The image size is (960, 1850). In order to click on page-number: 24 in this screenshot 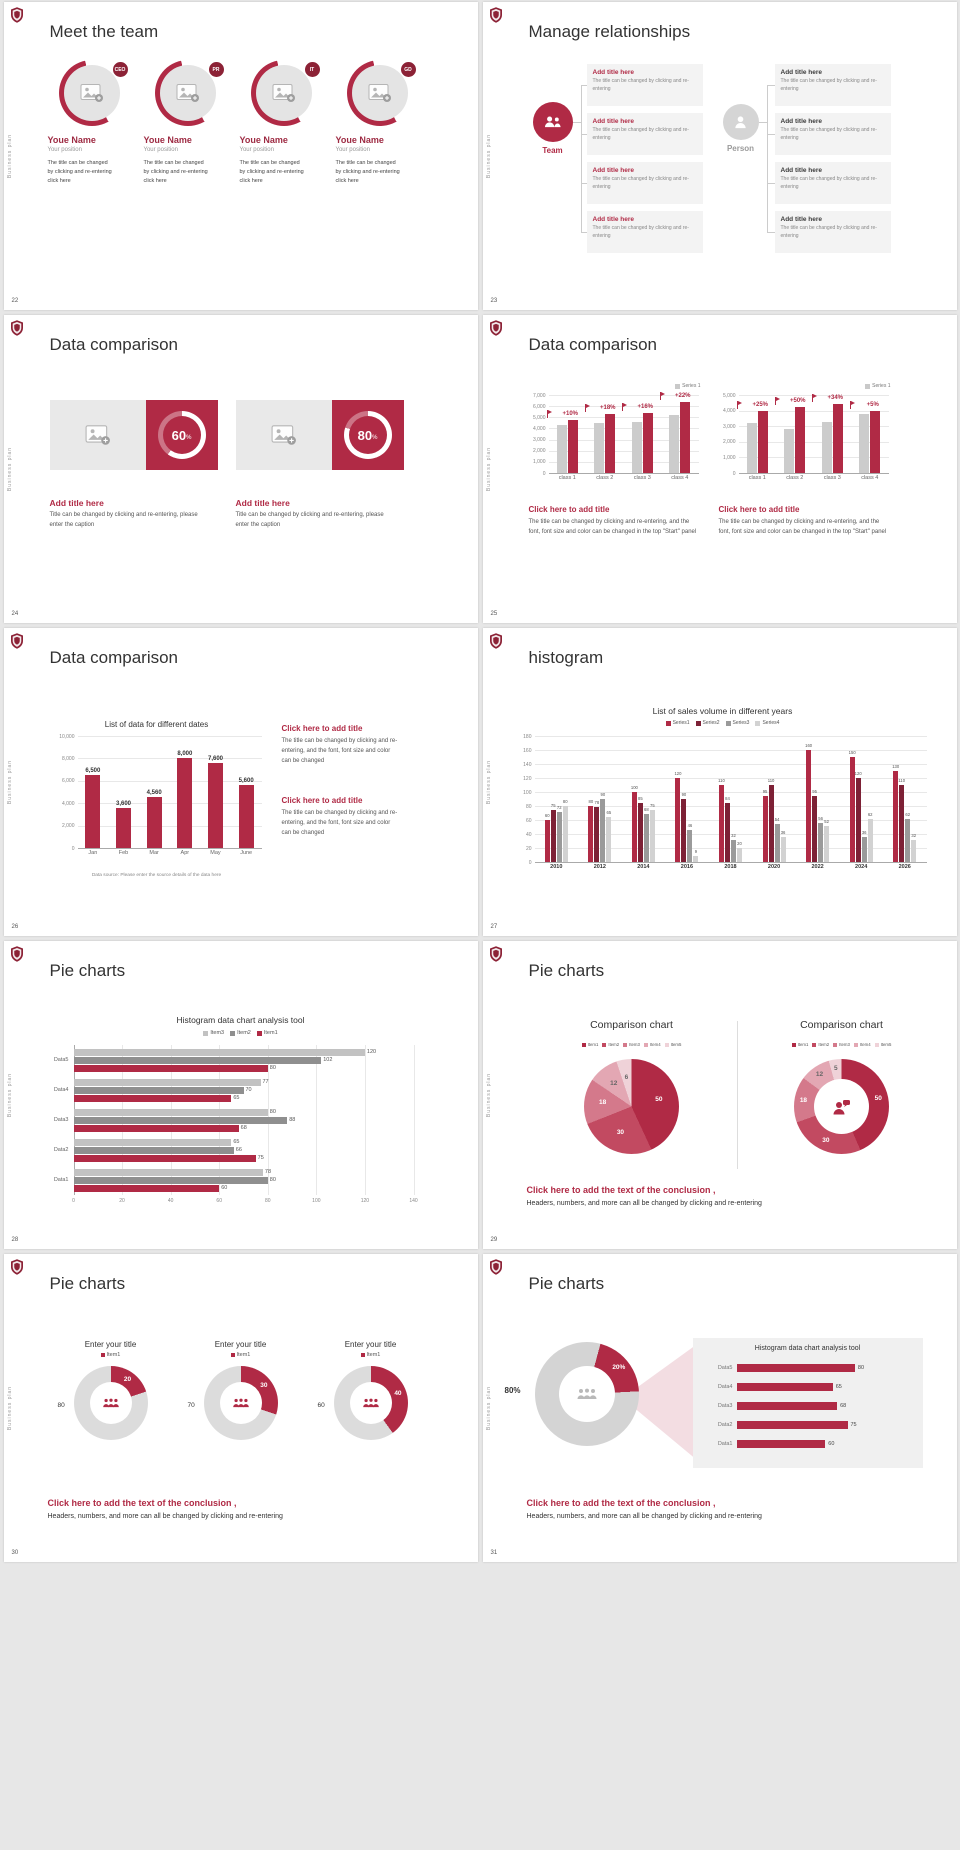, I will do `click(15, 614)`.